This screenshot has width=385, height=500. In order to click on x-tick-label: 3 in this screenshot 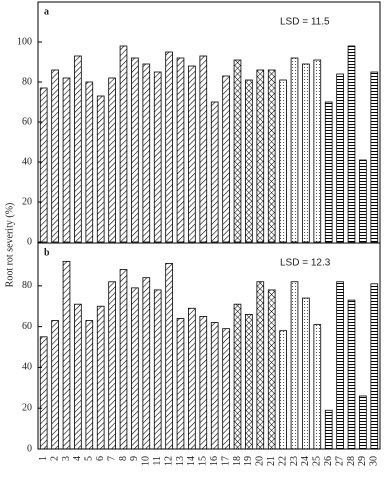, I will do `click(66, 458)`.